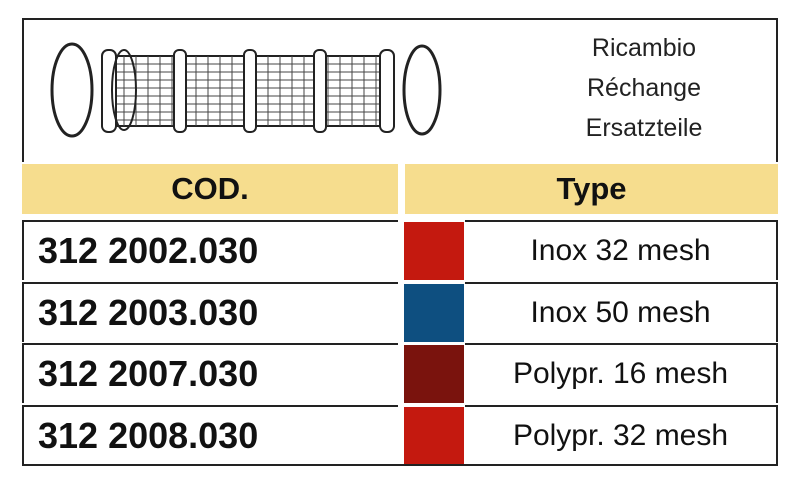 This screenshot has height=482, width=800. Describe the element at coordinates (400, 311) in the screenshot. I see `table-row: 312 2003.030 Inox 50 mesh` at that location.